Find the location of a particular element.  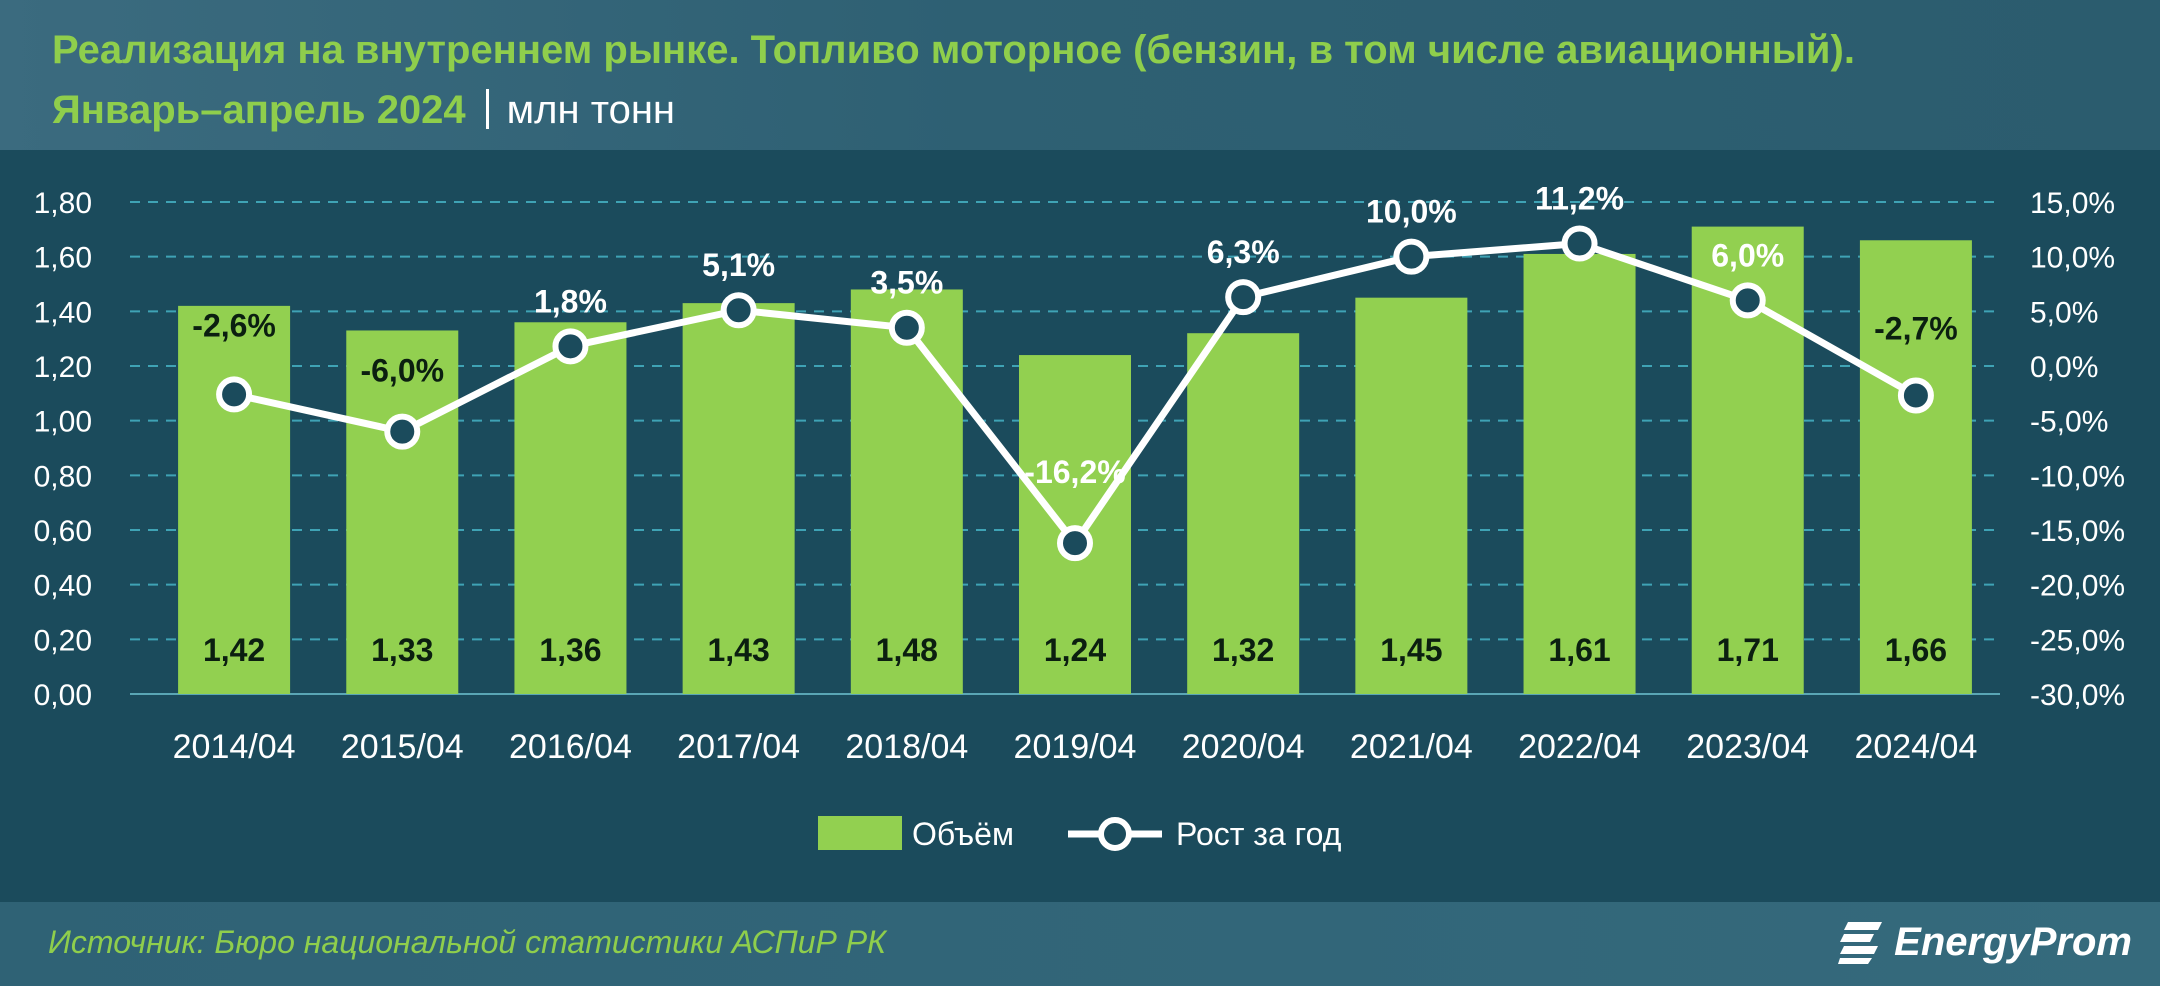

growth-value-label: 6,3% is located at coordinates (1243, 252).